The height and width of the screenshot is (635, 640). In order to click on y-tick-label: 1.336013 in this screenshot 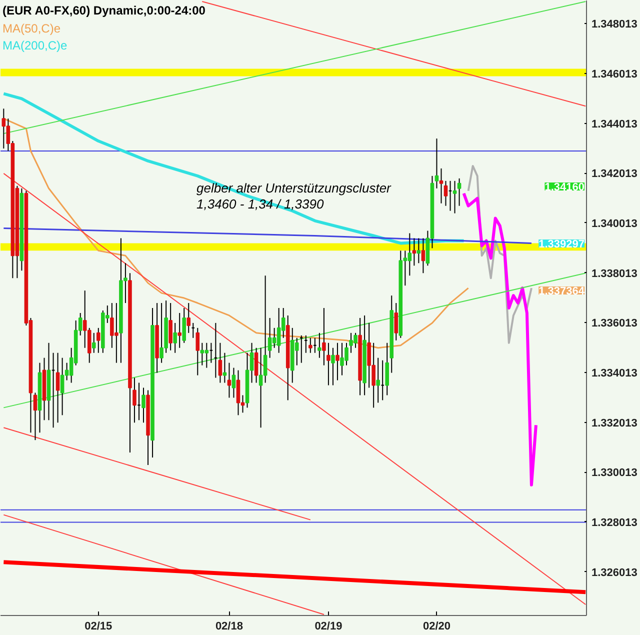, I will do `click(615, 324)`.